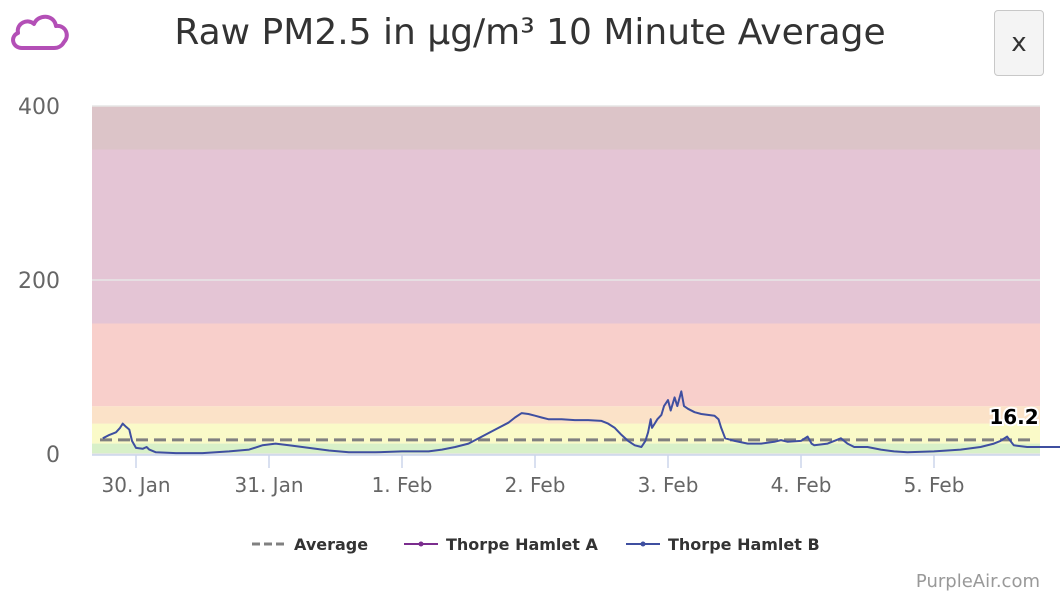 Image resolution: width=1060 pixels, height=600 pixels. What do you see at coordinates (402, 485) in the screenshot?
I see `x-tick-label-2: 1. Feb` at bounding box center [402, 485].